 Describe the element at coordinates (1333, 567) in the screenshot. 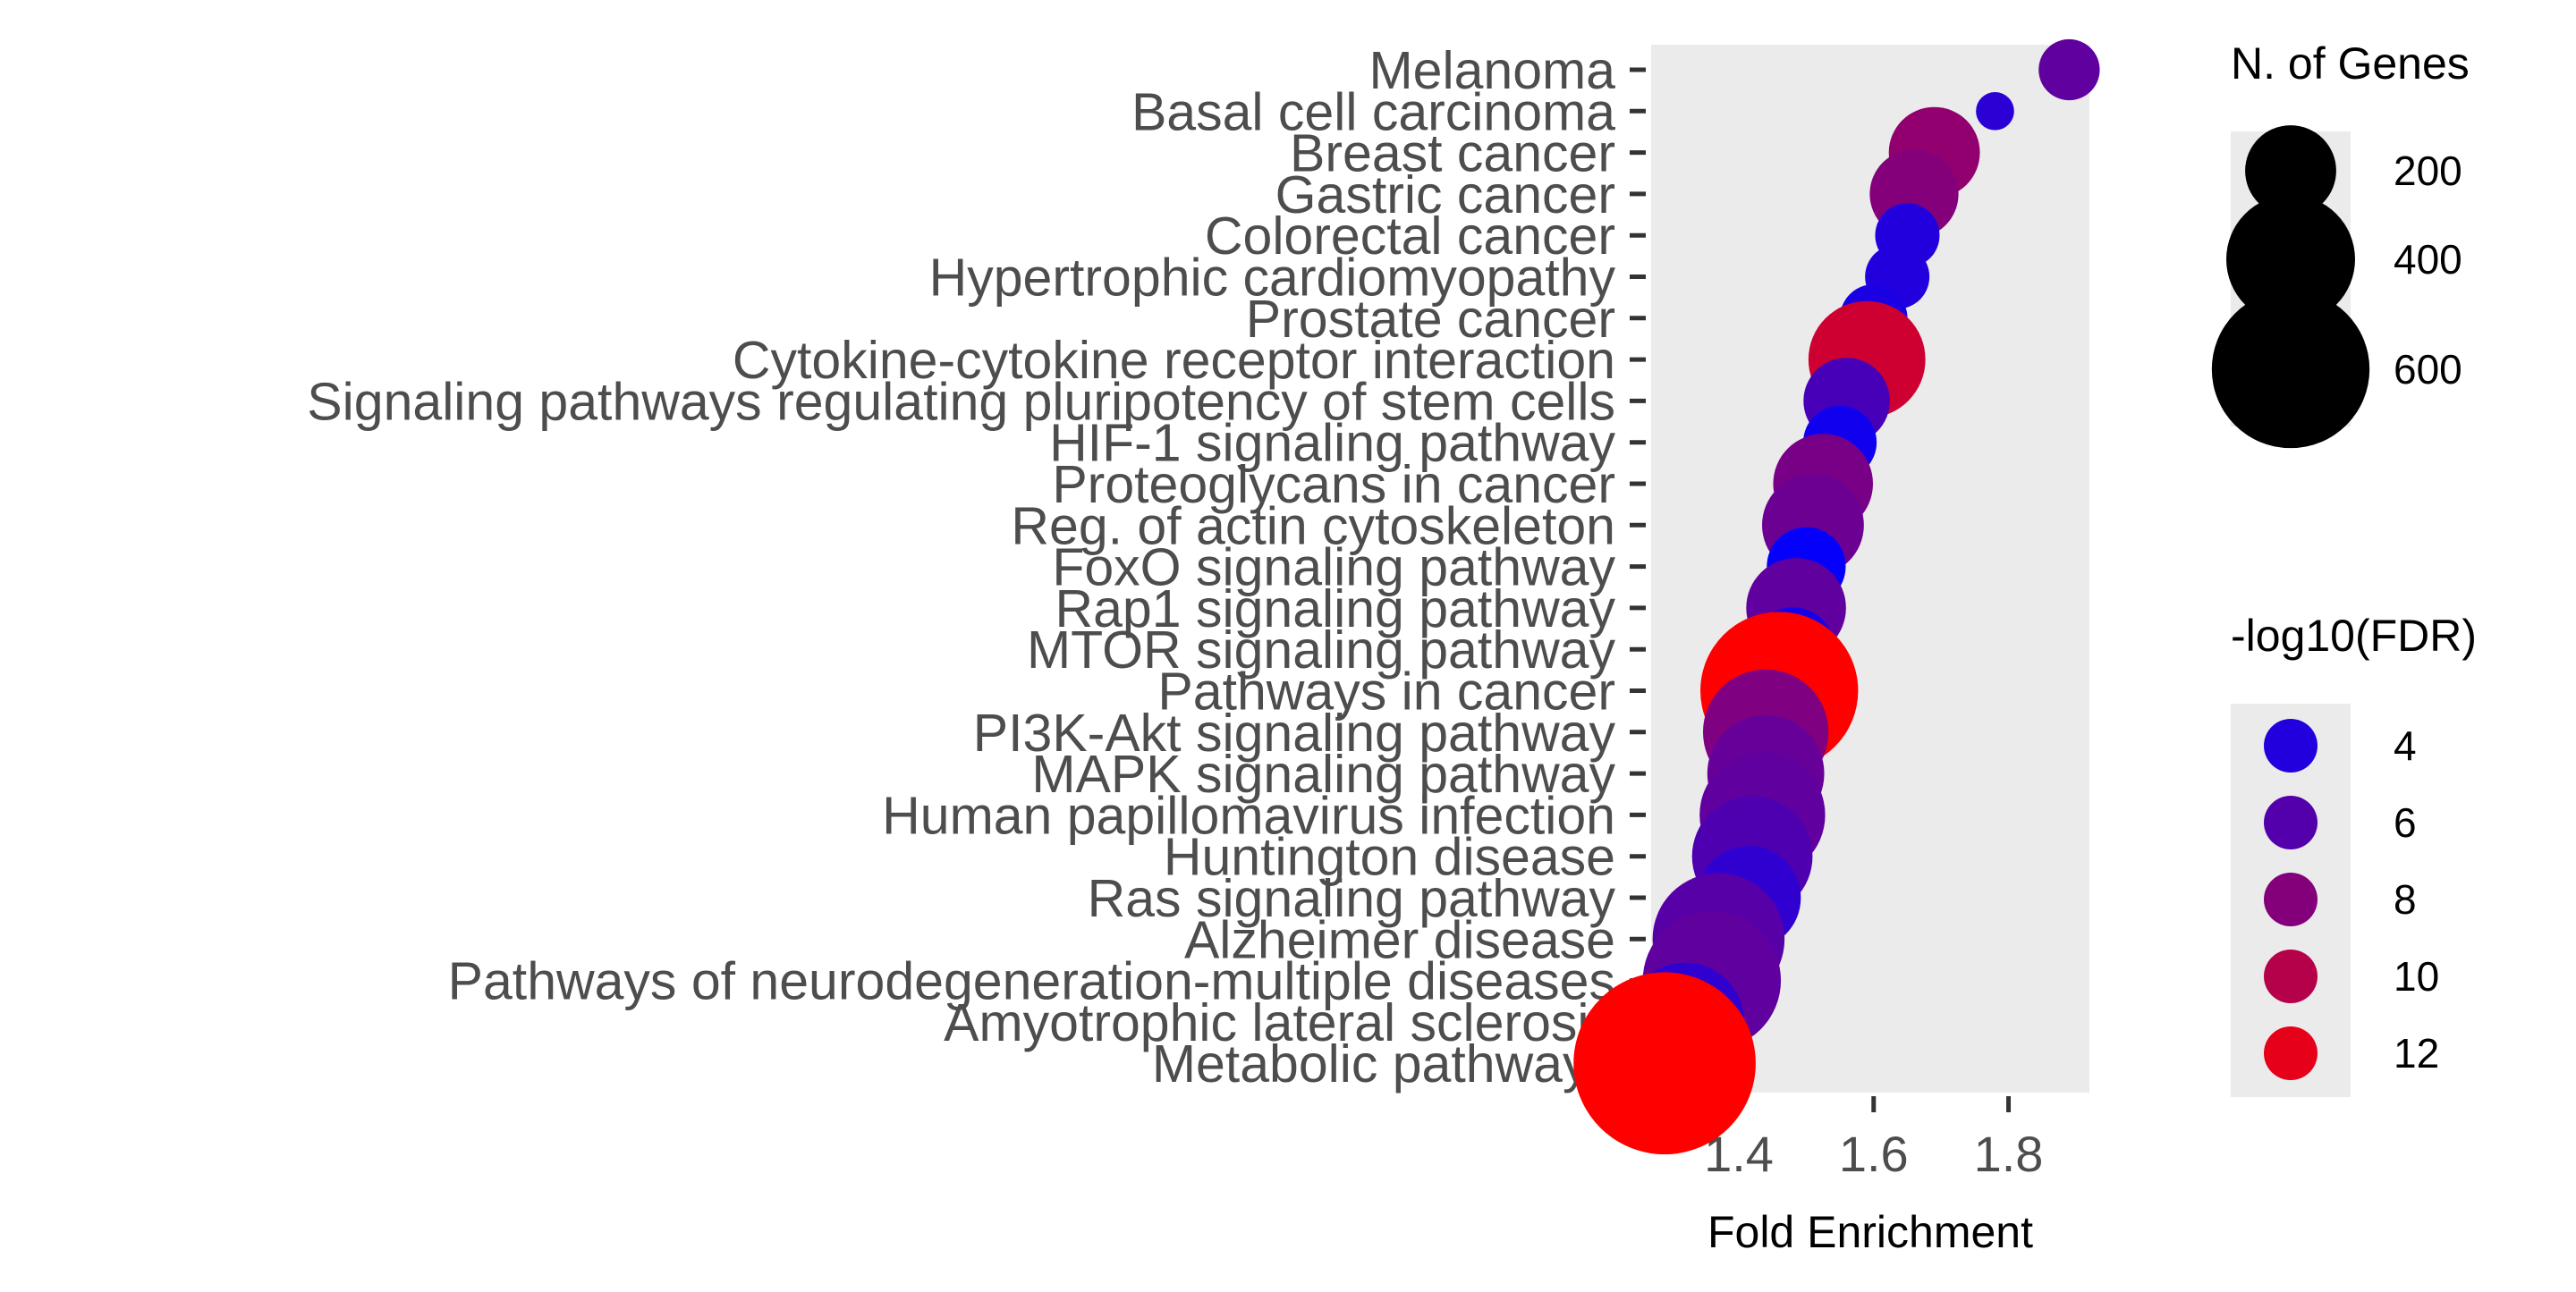

I see `y-tick-label: FoxO signaling pathway` at that location.